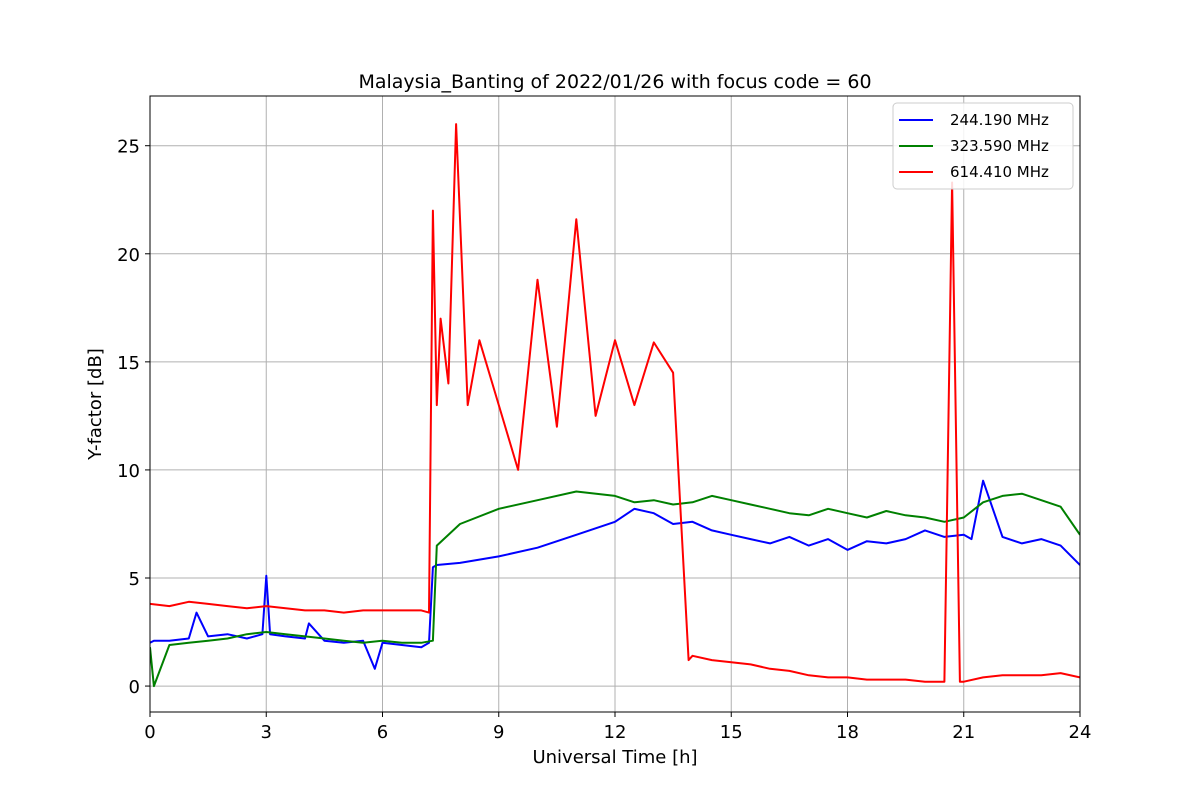 The image size is (1200, 800). I want to click on y-tick-label: 0, so click(134, 687).